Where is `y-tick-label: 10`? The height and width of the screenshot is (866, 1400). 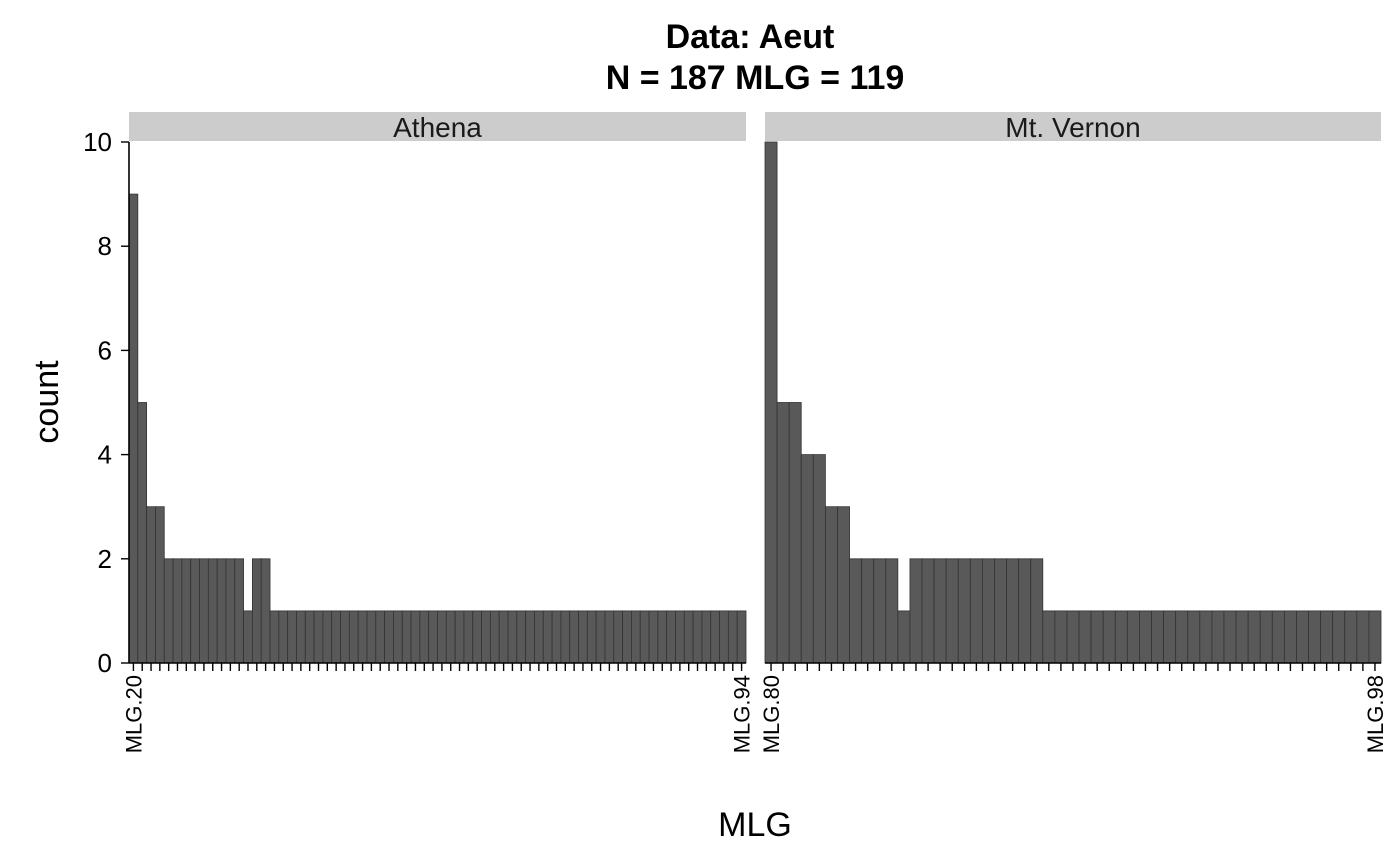
y-tick-label: 10 is located at coordinates (97, 142).